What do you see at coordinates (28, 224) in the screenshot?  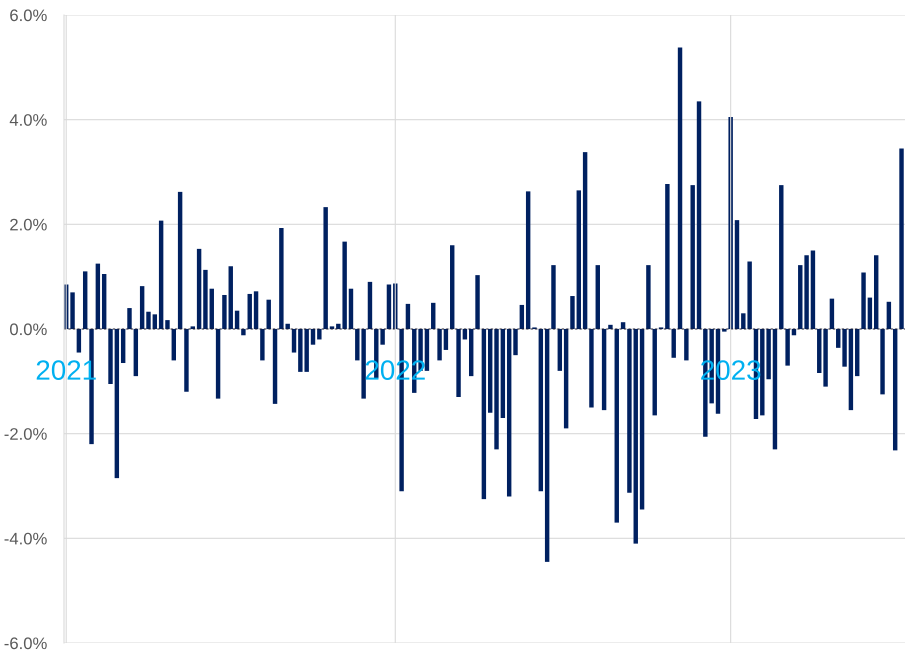 I see `y-tick-label: 2.0%` at bounding box center [28, 224].